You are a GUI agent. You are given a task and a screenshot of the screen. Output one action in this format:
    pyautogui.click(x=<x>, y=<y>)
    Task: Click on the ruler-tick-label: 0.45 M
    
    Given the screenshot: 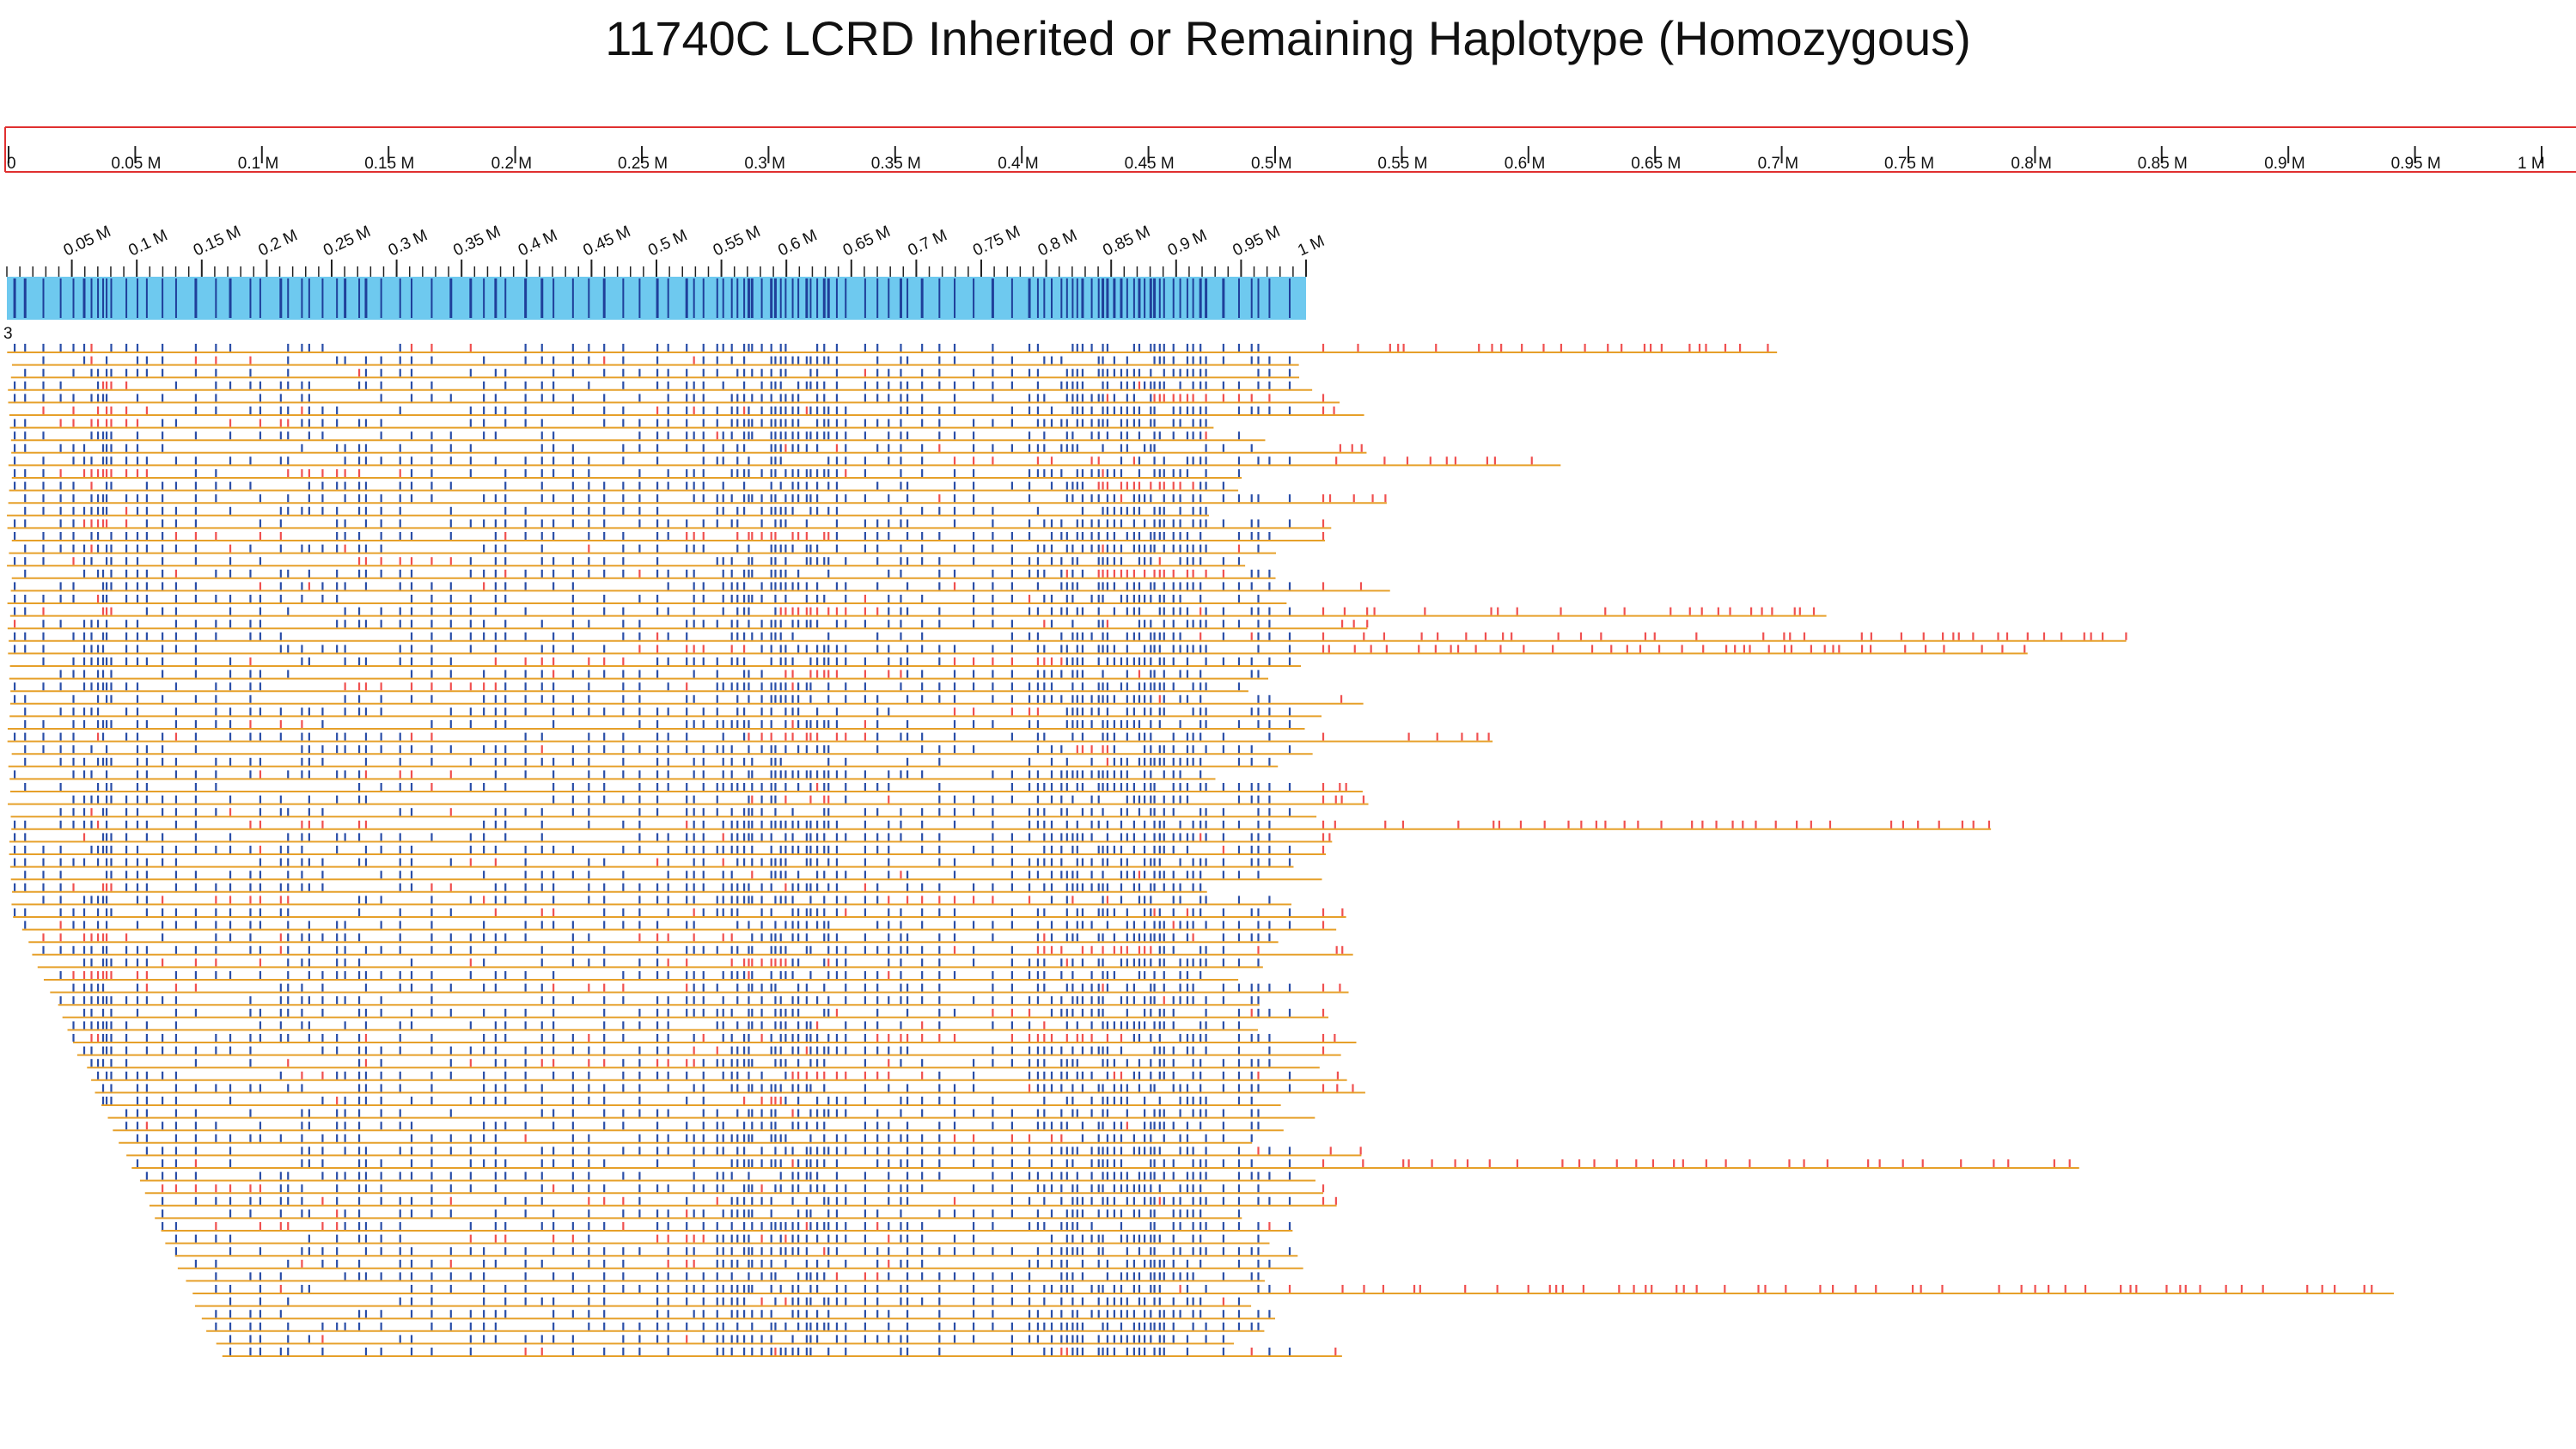 What is the action you would take?
    pyautogui.click(x=1150, y=164)
    